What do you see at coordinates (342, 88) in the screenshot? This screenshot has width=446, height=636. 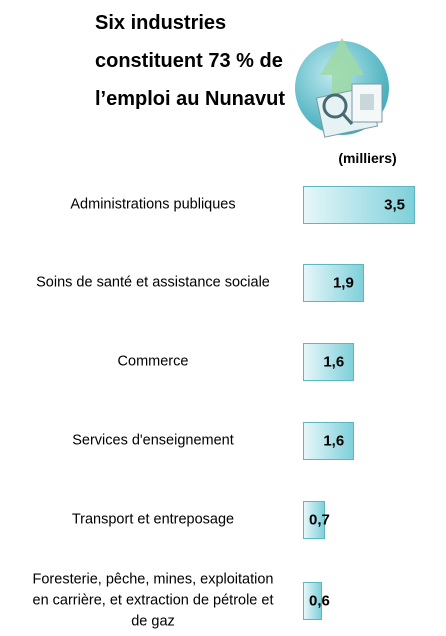 I see `jobs-icon` at bounding box center [342, 88].